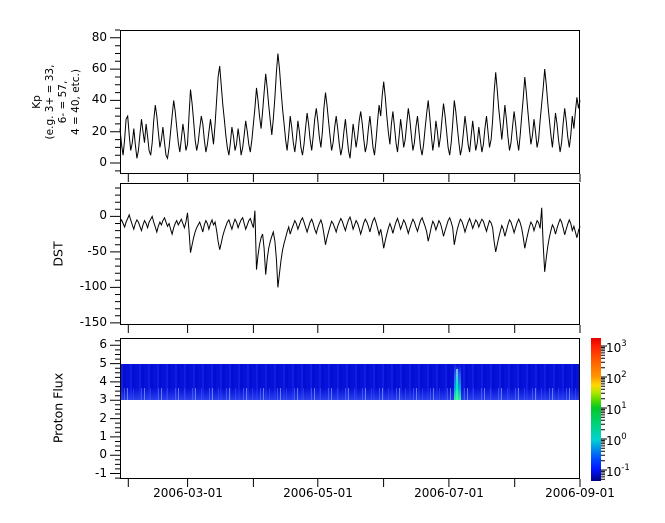 This screenshot has width=665, height=523. Describe the element at coordinates (318, 493) in the screenshot. I see `x-tick-label: 2006-05-01` at that location.